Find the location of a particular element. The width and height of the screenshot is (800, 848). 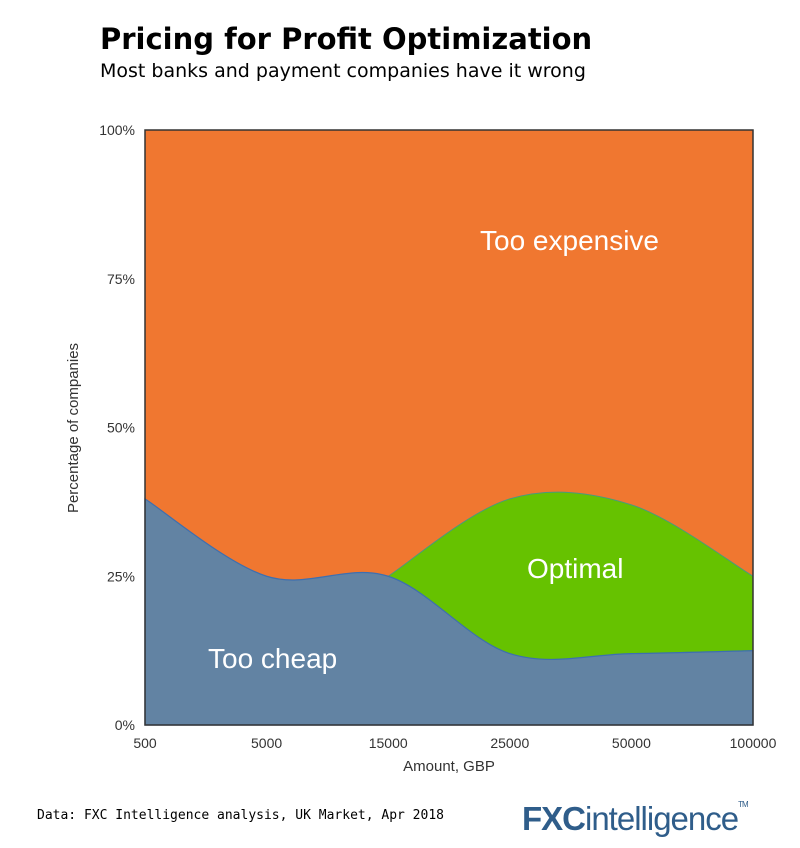

chart-title: Pricing for Profit Optimization is located at coordinates (346, 39).